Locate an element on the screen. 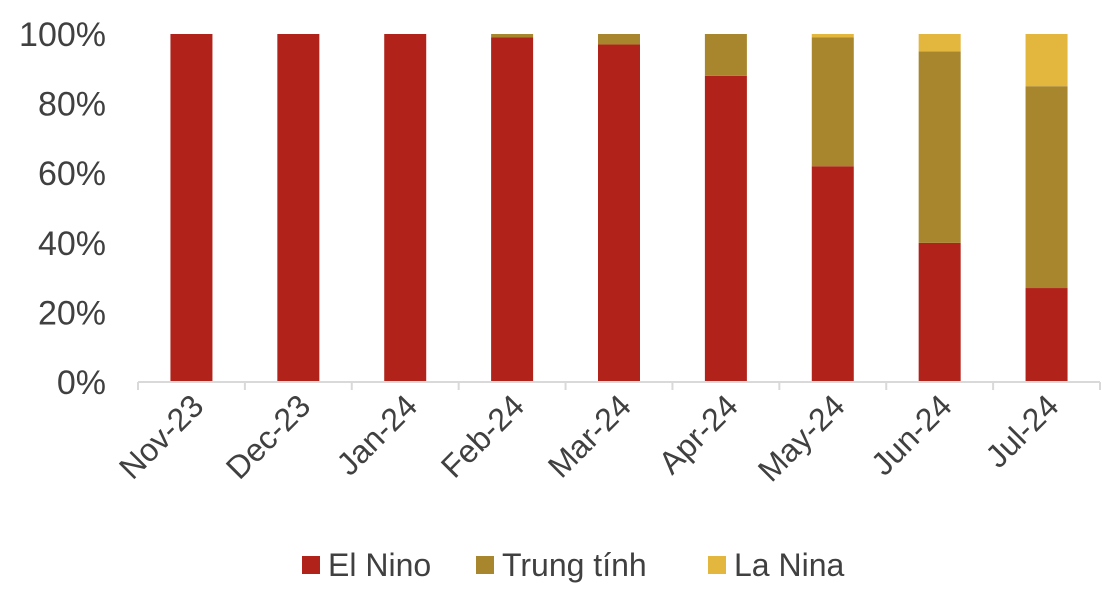 This screenshot has width=1102, height=605. x-tick-label: Dec-23 is located at coordinates (268, 436).